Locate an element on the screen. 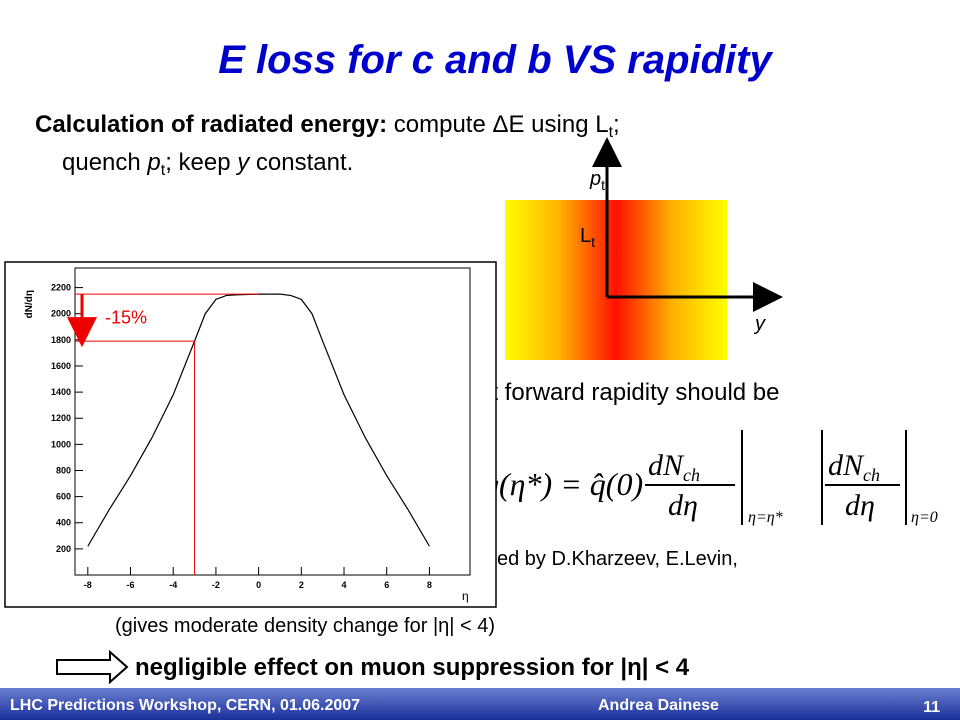 This screenshot has height=725, width=960. pt-label: pt is located at coordinates (597, 180).